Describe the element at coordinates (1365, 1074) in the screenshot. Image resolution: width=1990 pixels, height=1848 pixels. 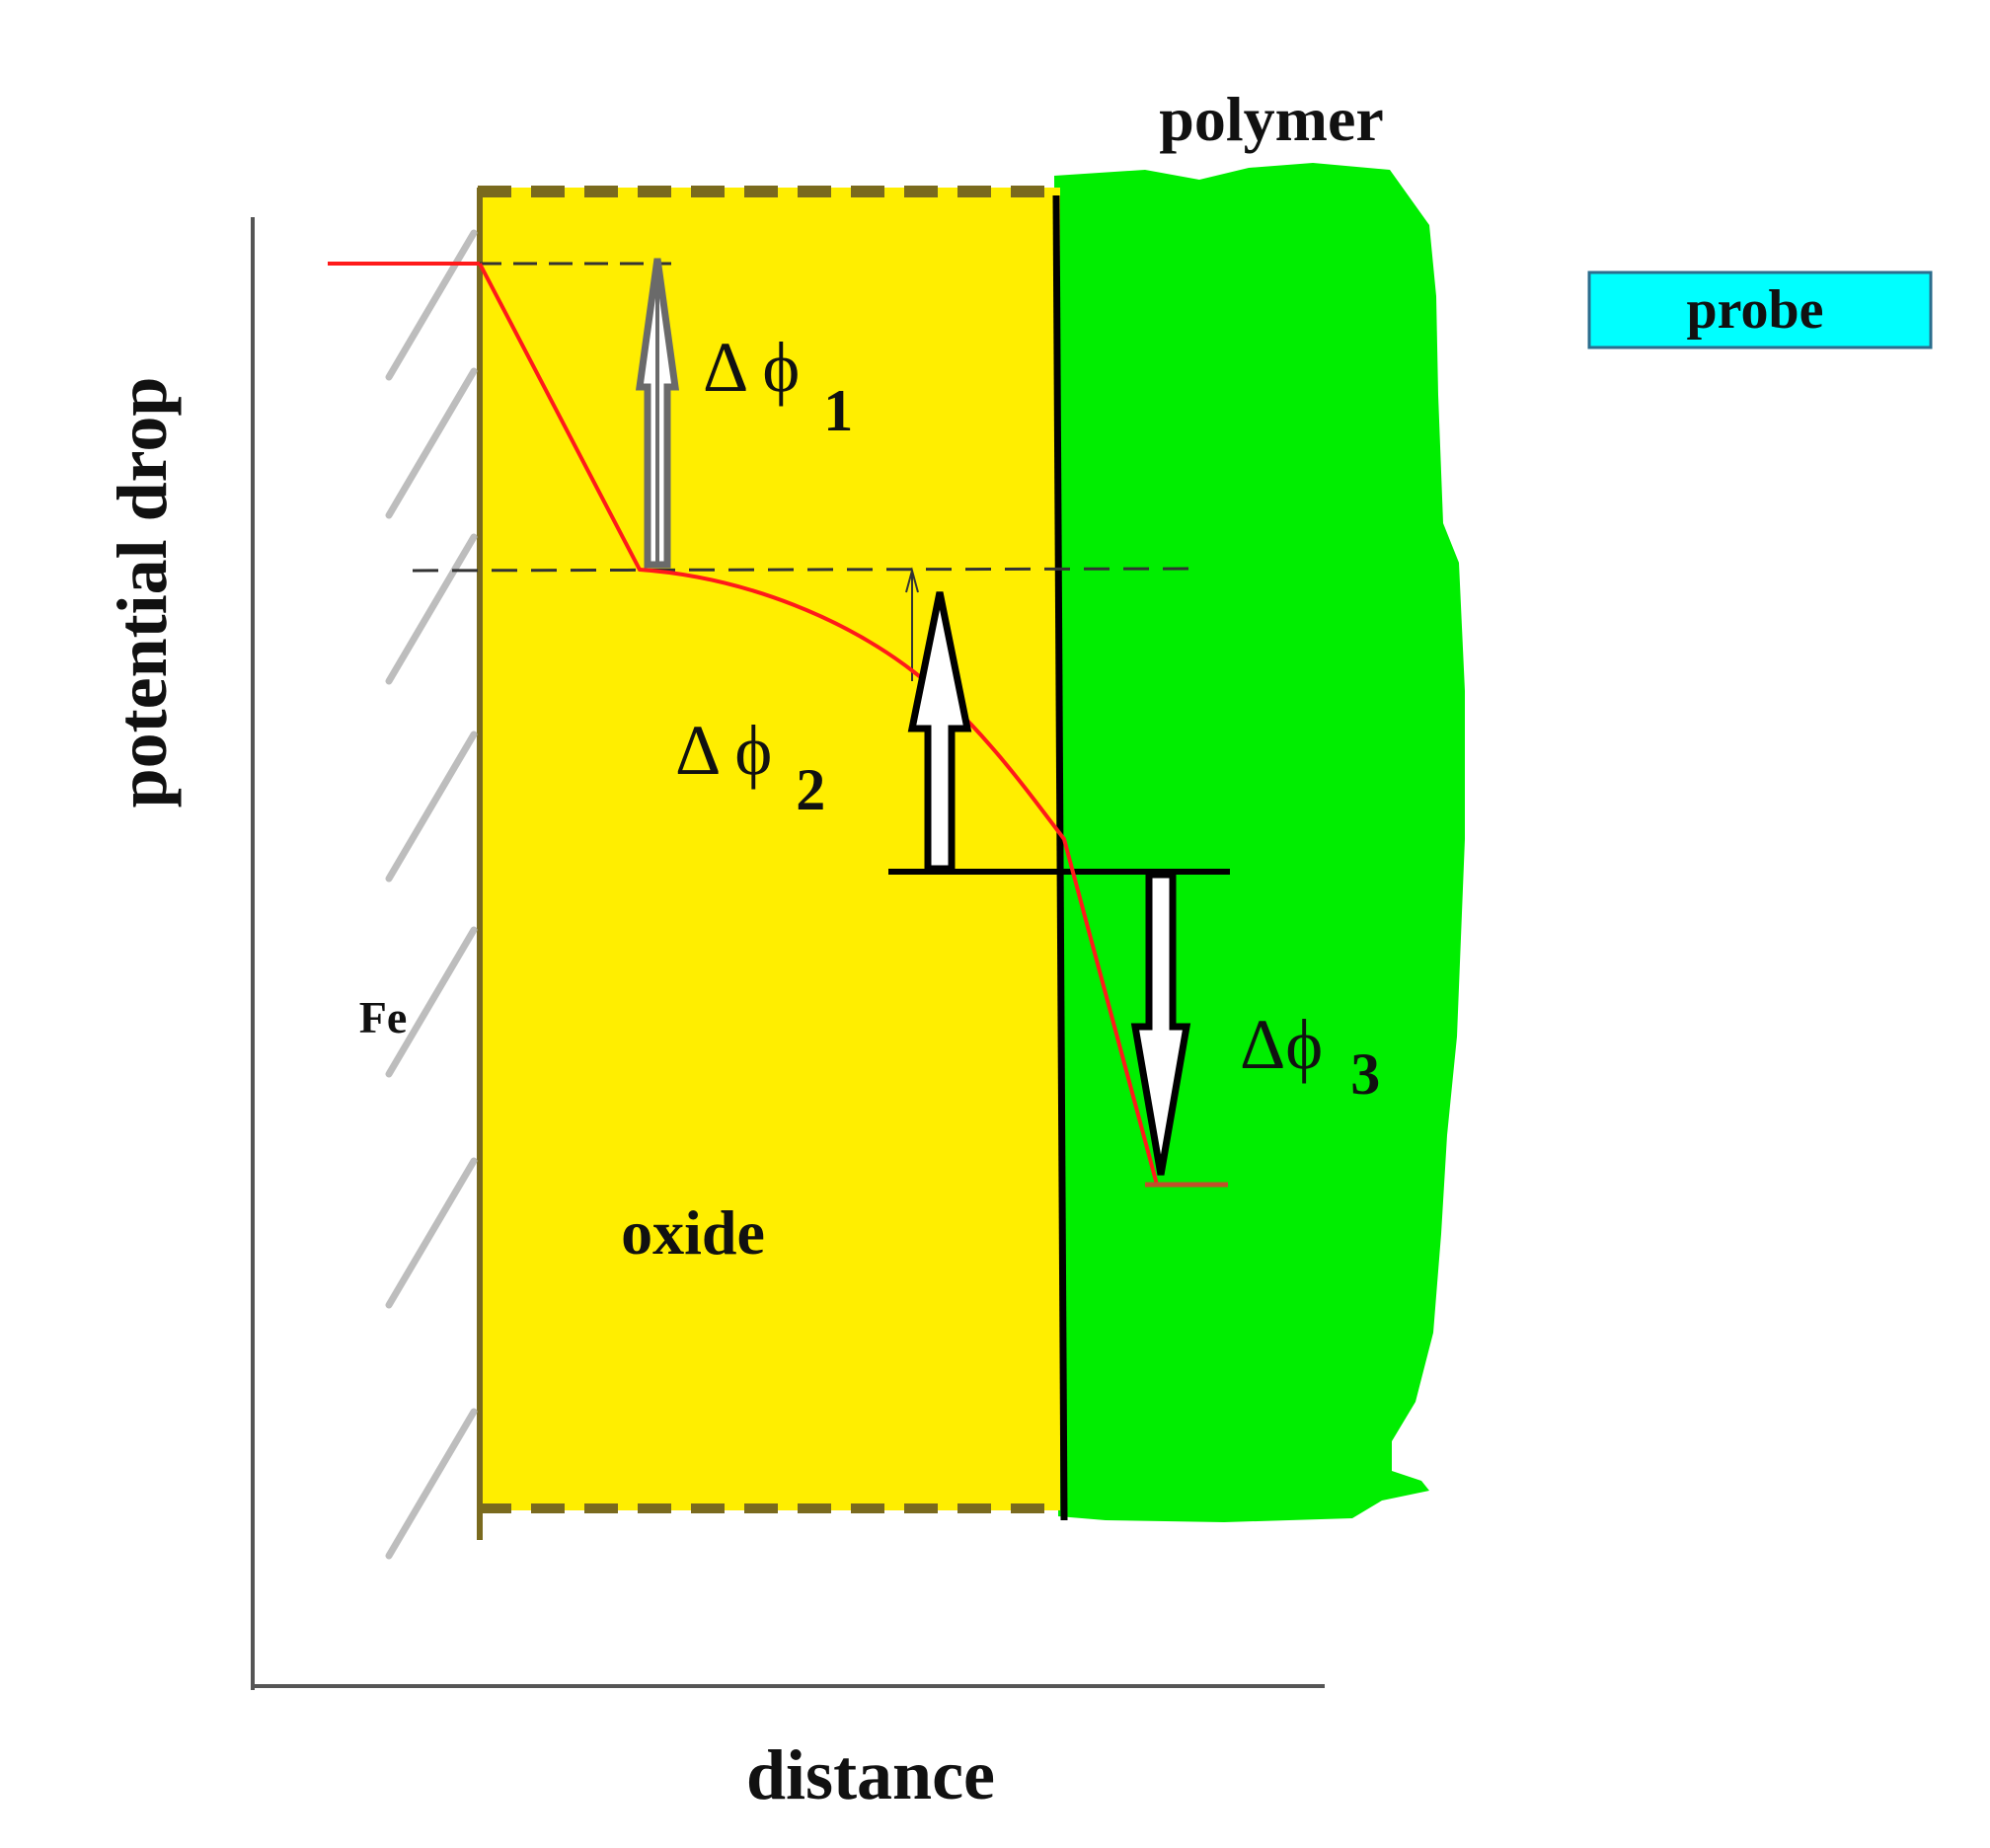
I see `delta-phi-3-subscript: 3` at that location.